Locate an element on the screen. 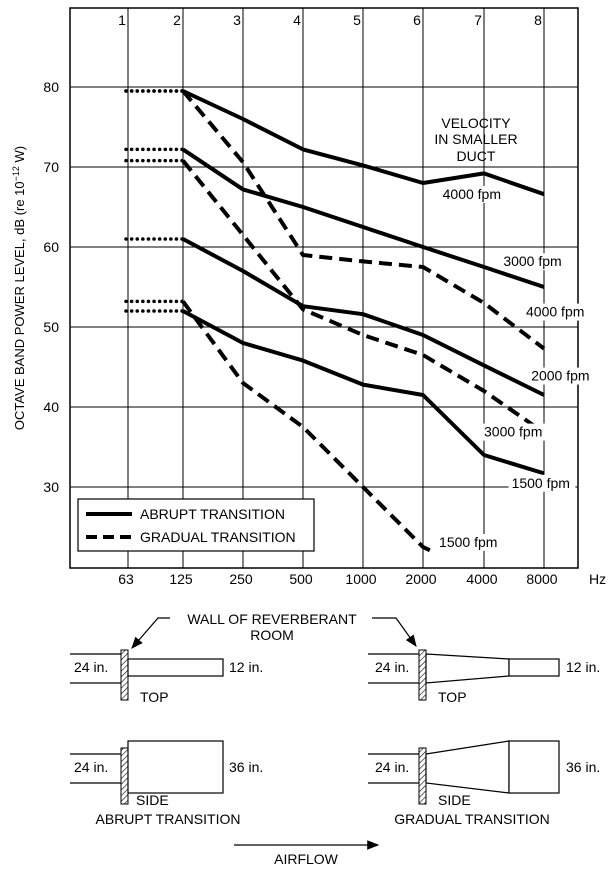 This screenshot has height=872, width=608. wall-abrupt-top is located at coordinates (124, 675).